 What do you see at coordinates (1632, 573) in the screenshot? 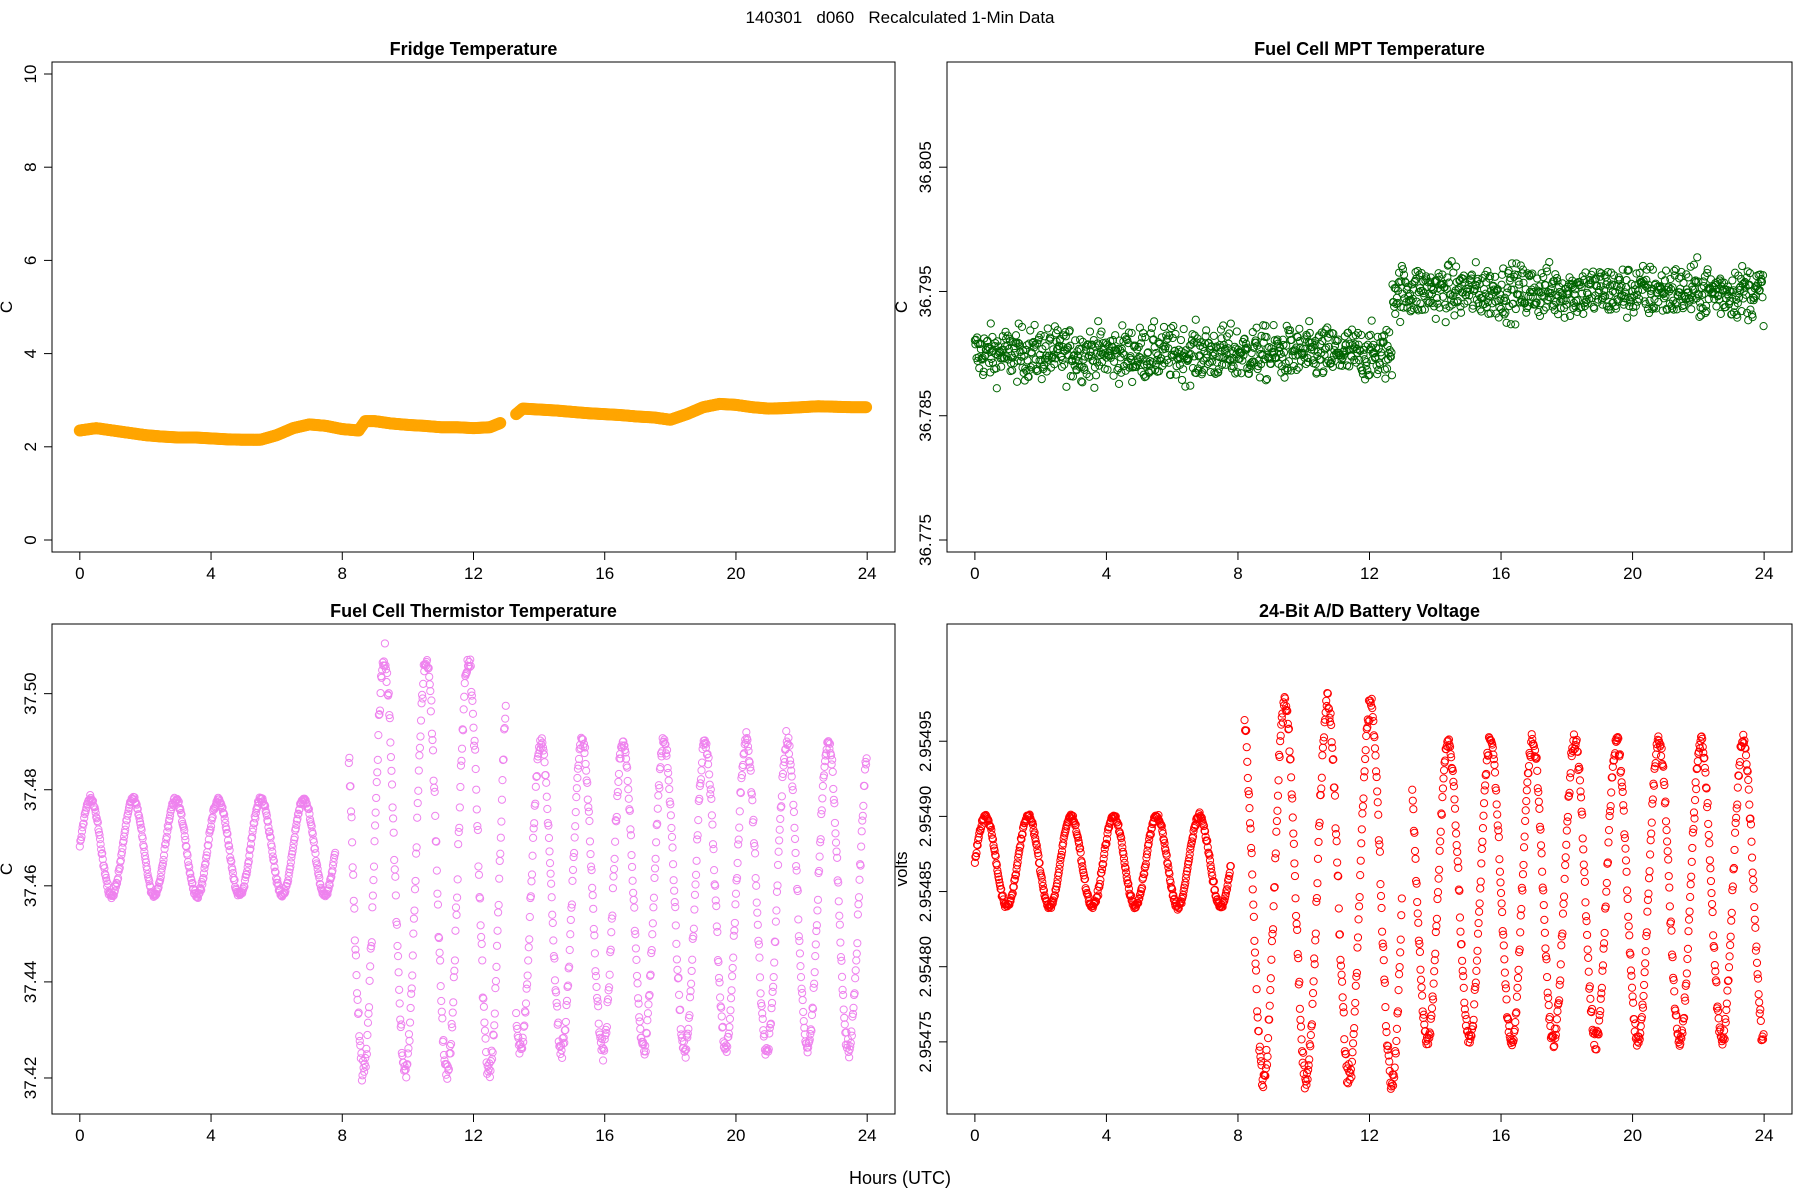
I see `x-tick-label: 20` at bounding box center [1632, 573].